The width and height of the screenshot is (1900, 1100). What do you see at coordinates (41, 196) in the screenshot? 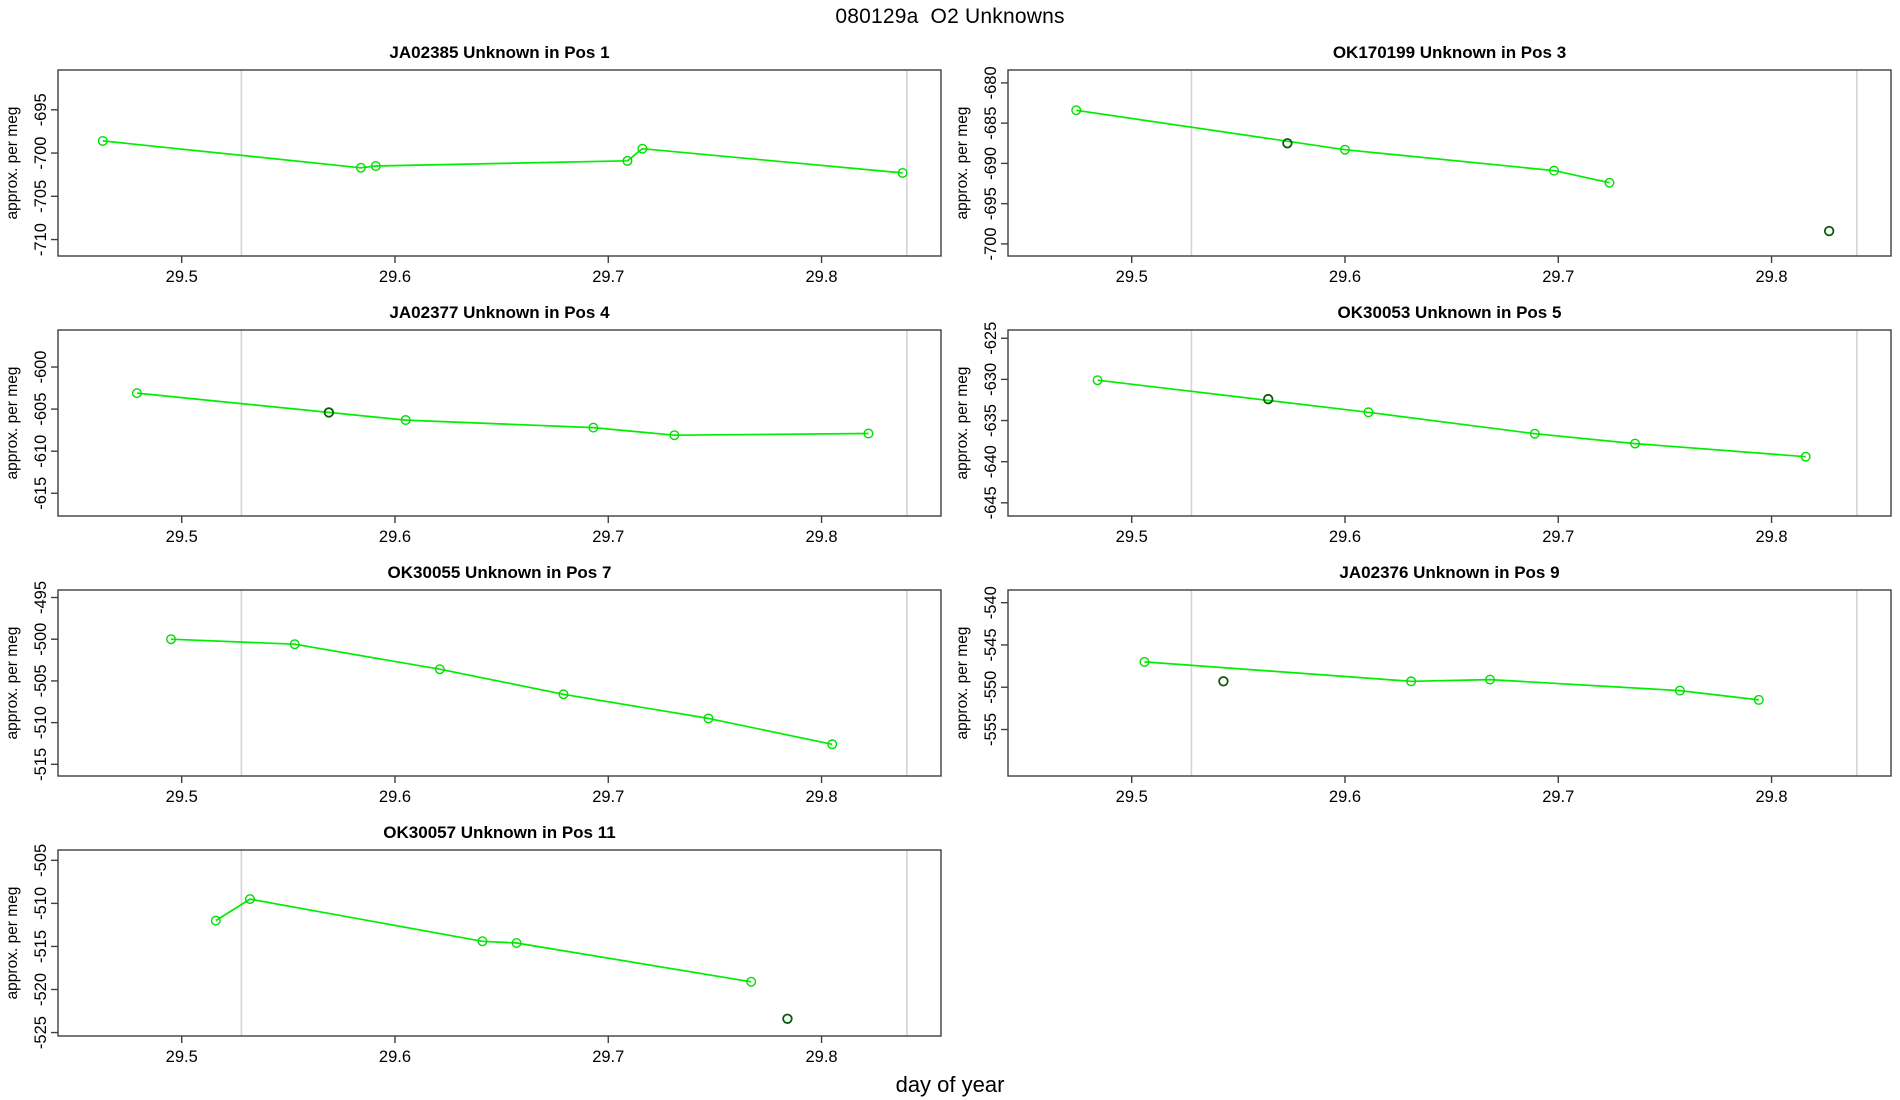
I see `y-tick-label: -705` at bounding box center [41, 196].